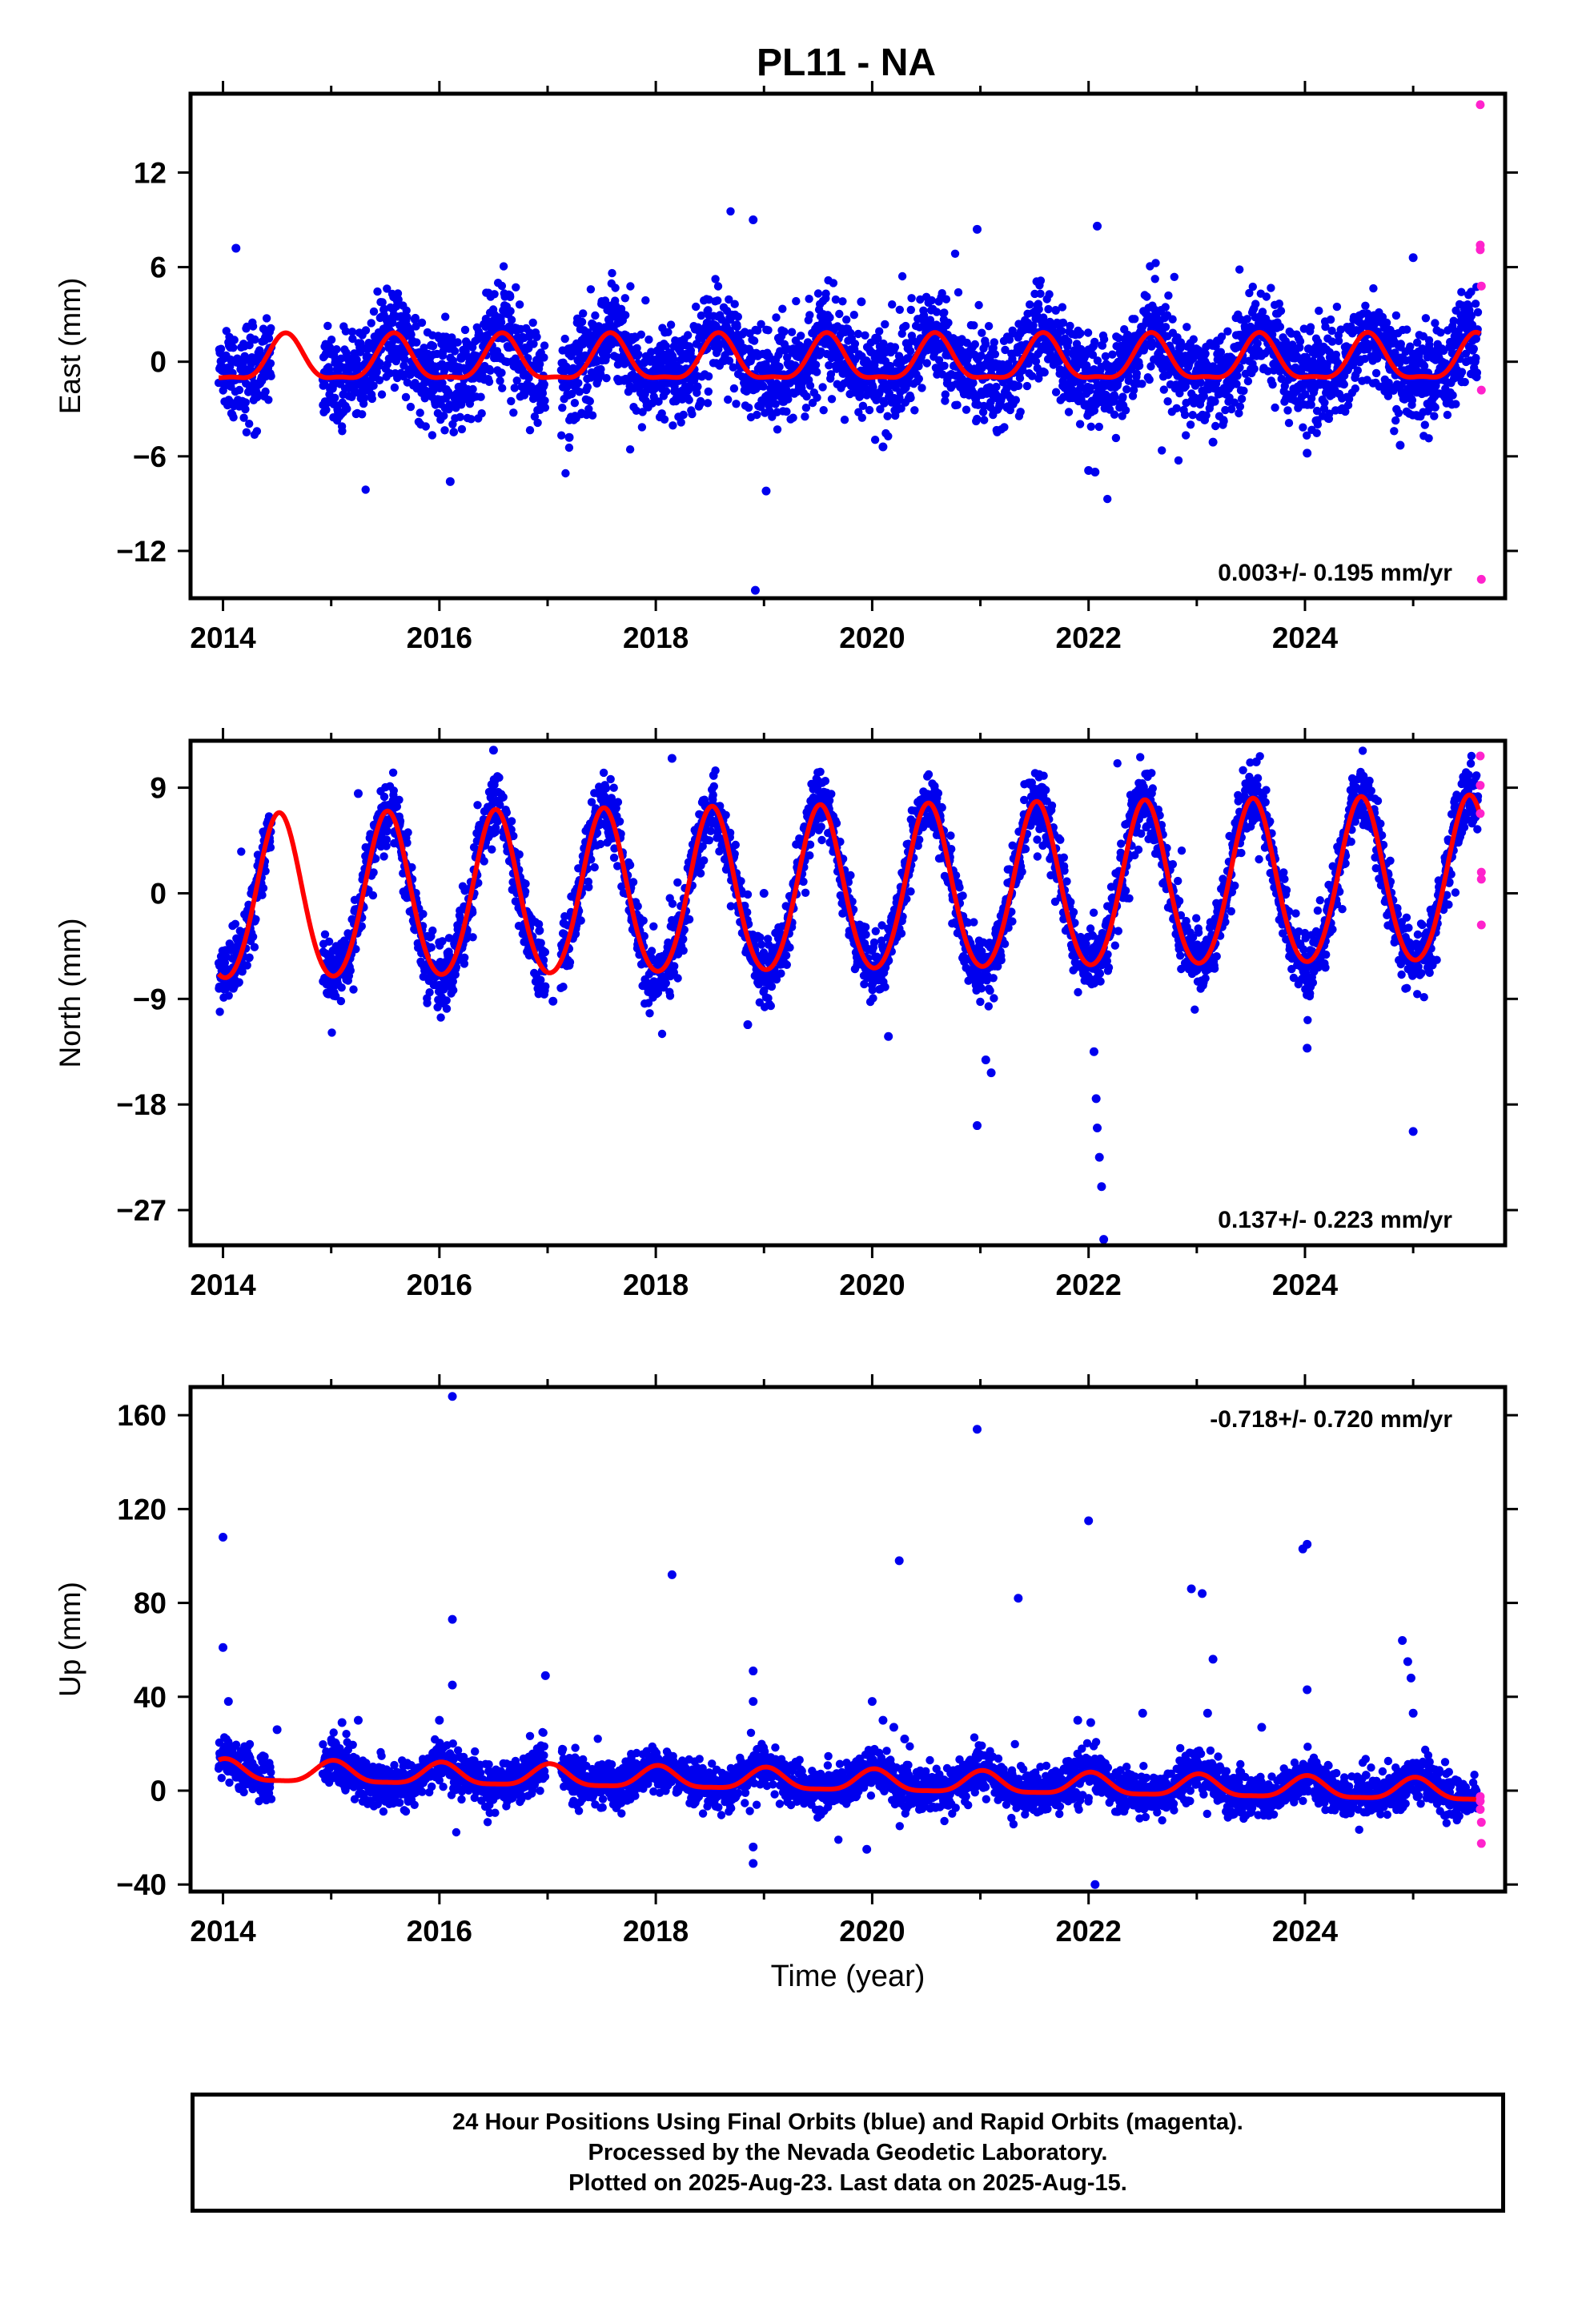 This screenshot has width=1582, height=2324. Describe the element at coordinates (70, 346) in the screenshot. I see `y-axis-label: East (mm)` at that location.